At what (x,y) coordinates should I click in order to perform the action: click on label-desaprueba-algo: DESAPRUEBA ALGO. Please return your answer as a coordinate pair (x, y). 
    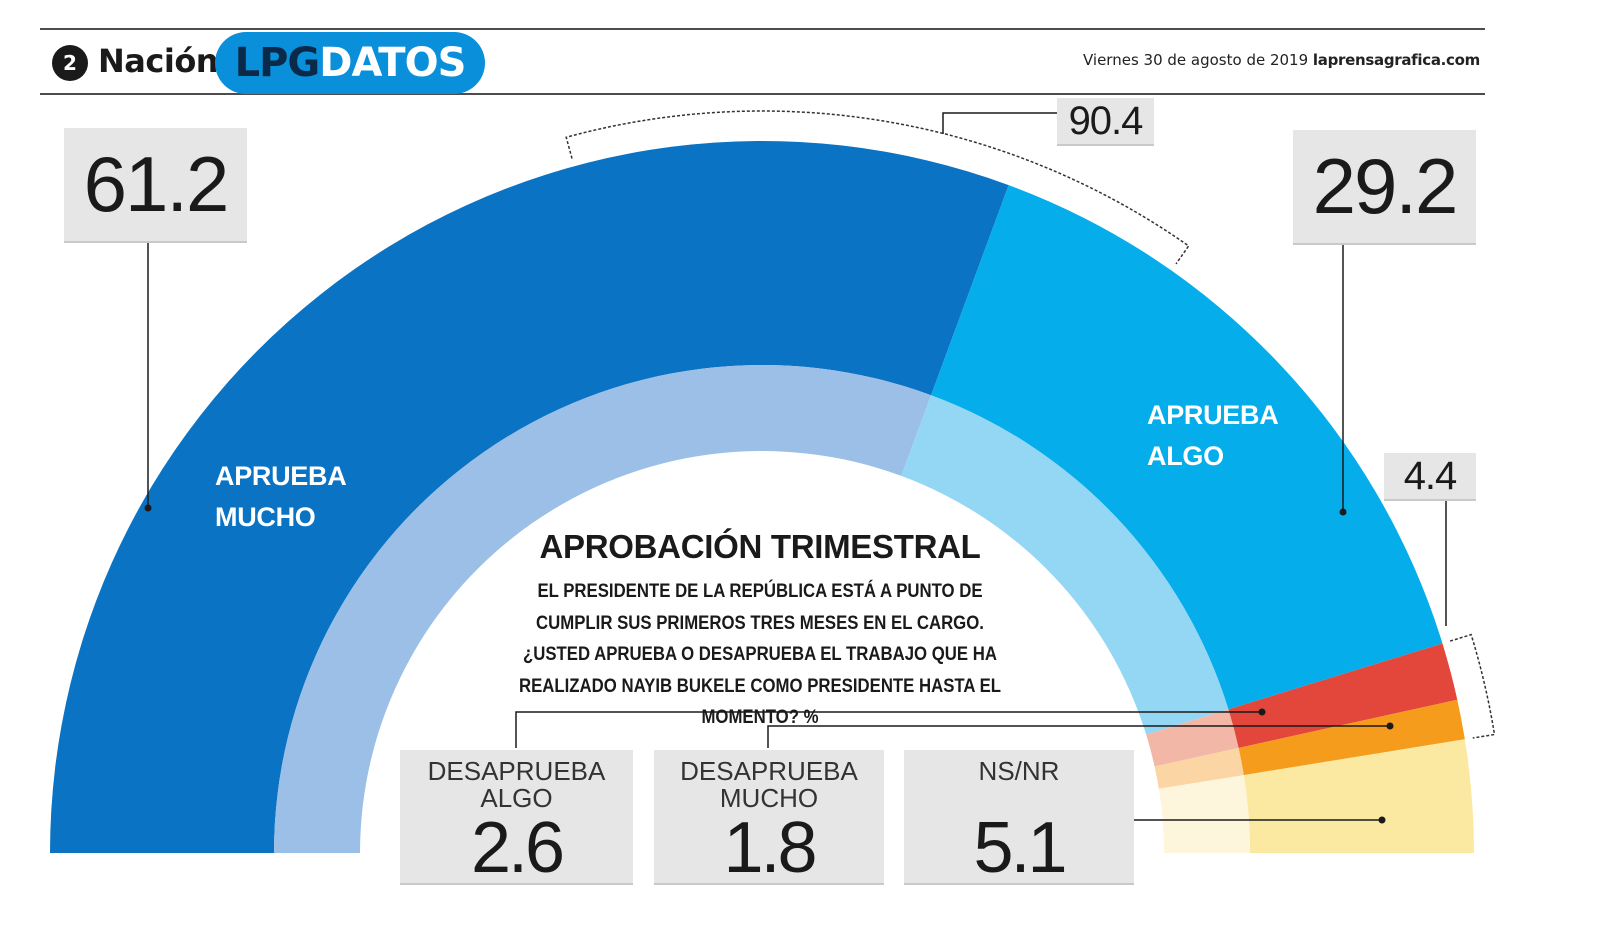
    Looking at the image, I should click on (516, 781).